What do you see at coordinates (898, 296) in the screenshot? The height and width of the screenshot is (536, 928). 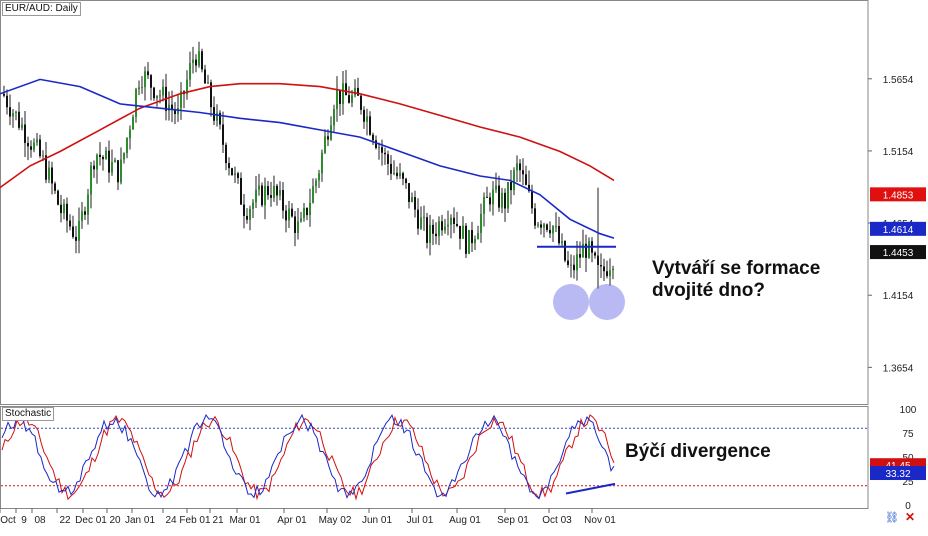 I see `y-tick-label: 1.4154` at bounding box center [898, 296].